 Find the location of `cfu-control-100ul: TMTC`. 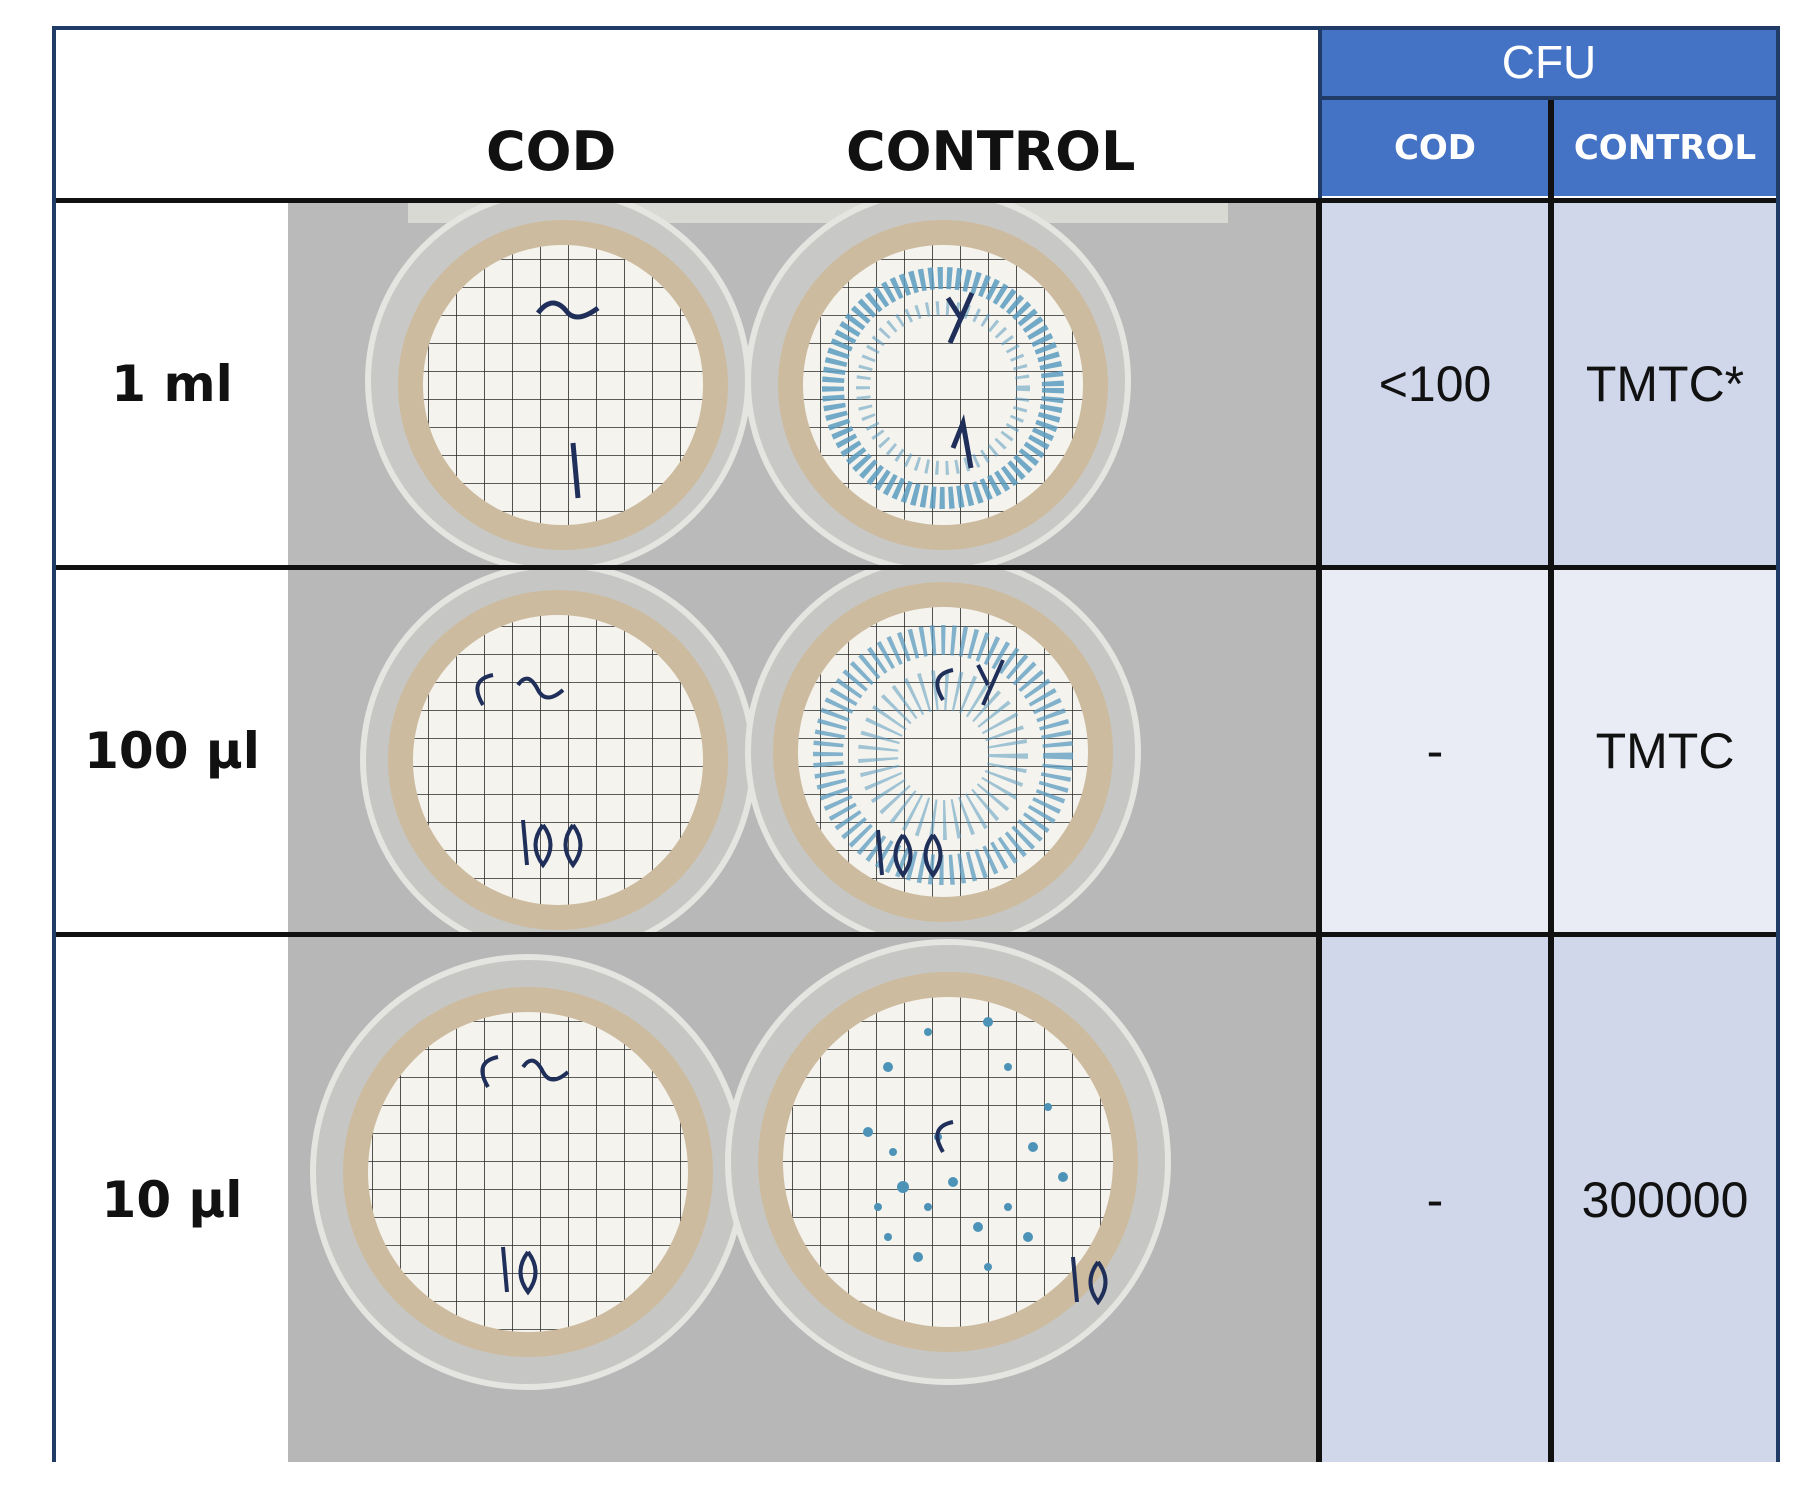

cfu-control-100ul: TMTC is located at coordinates (1665, 751).